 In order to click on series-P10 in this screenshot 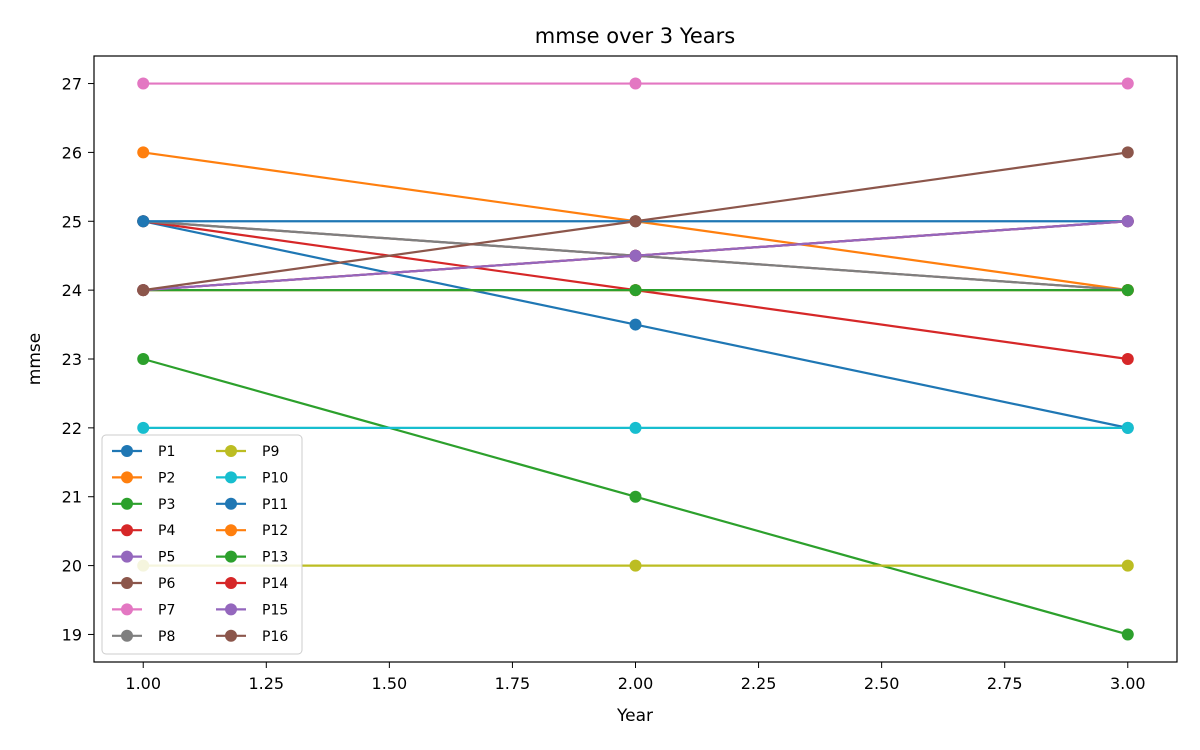, I will do `click(635, 427)`.